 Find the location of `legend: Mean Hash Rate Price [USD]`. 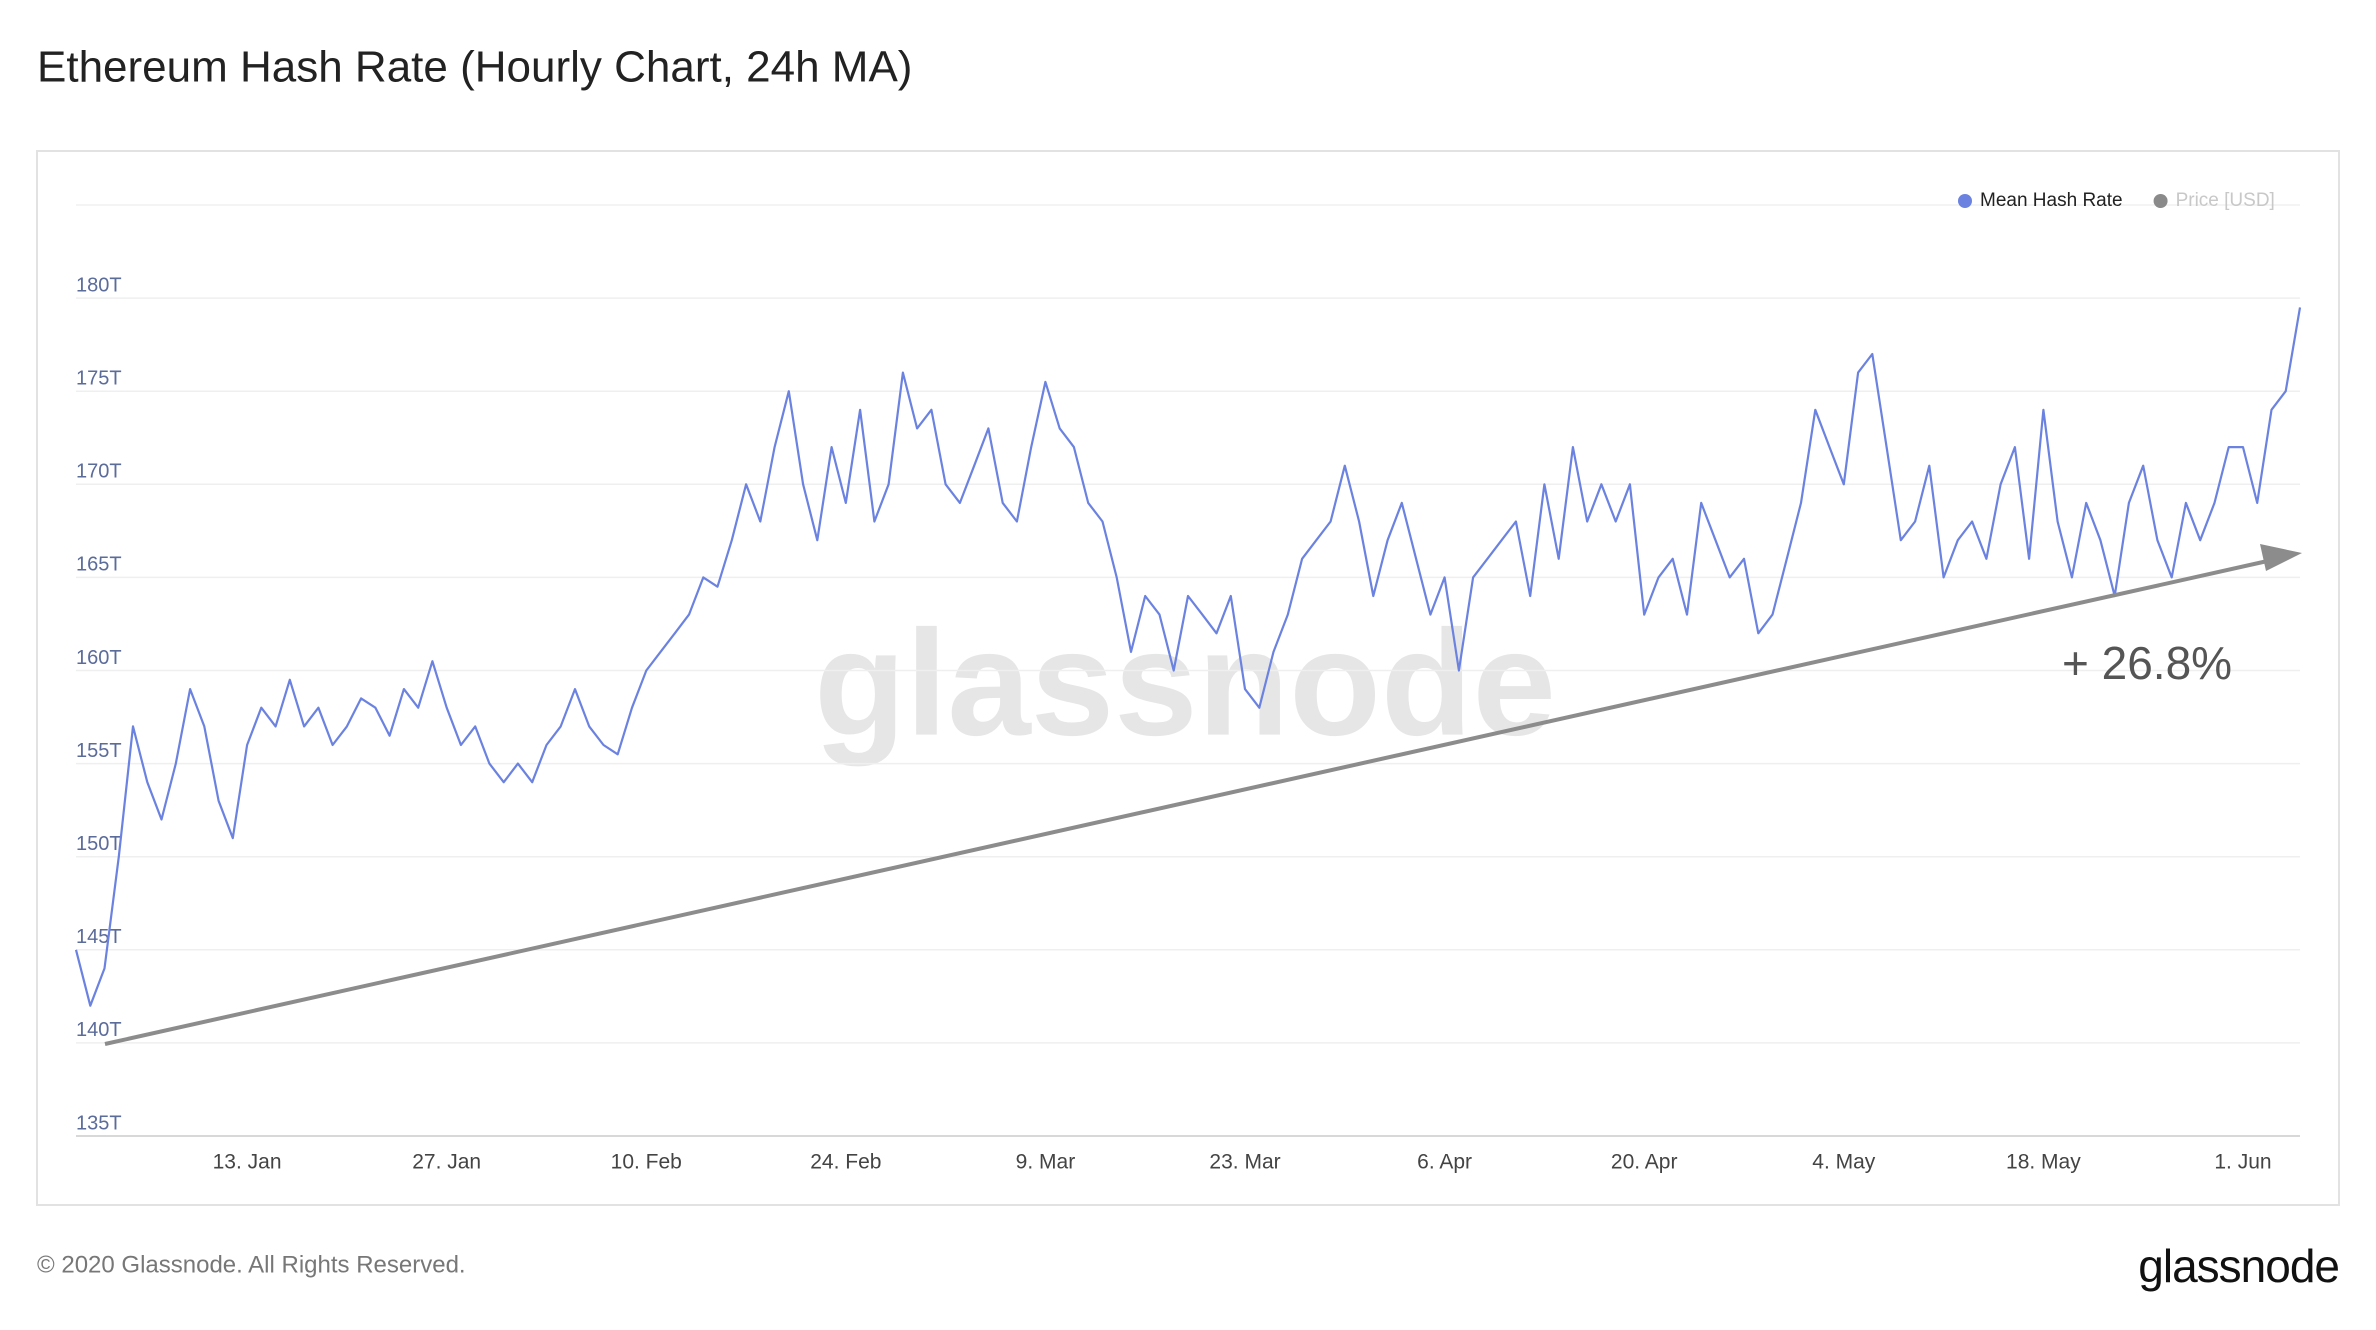

legend: Mean Hash Rate Price [USD] is located at coordinates (2116, 200).